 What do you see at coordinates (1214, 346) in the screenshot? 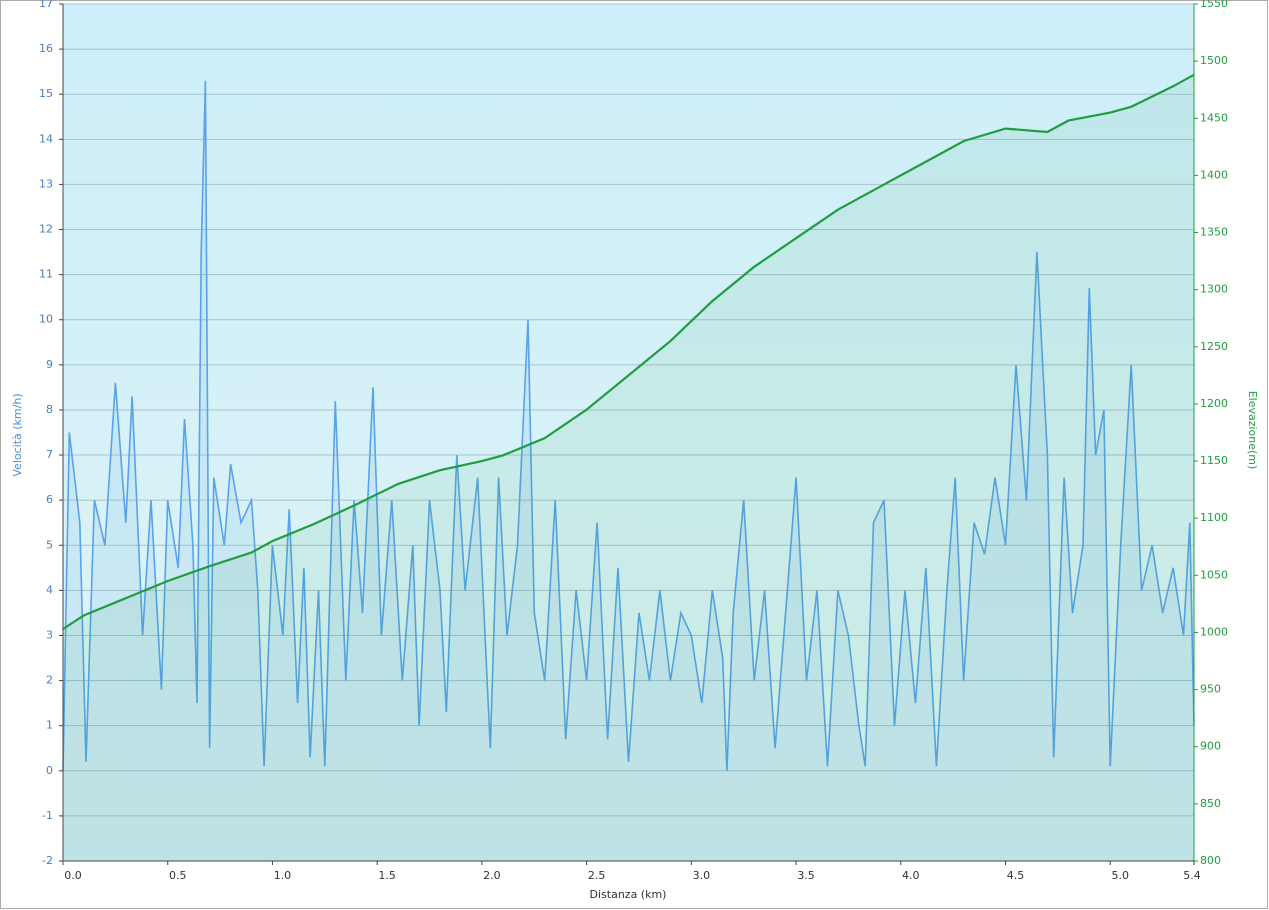
I see `y2-tick-label: 1250` at bounding box center [1214, 346].